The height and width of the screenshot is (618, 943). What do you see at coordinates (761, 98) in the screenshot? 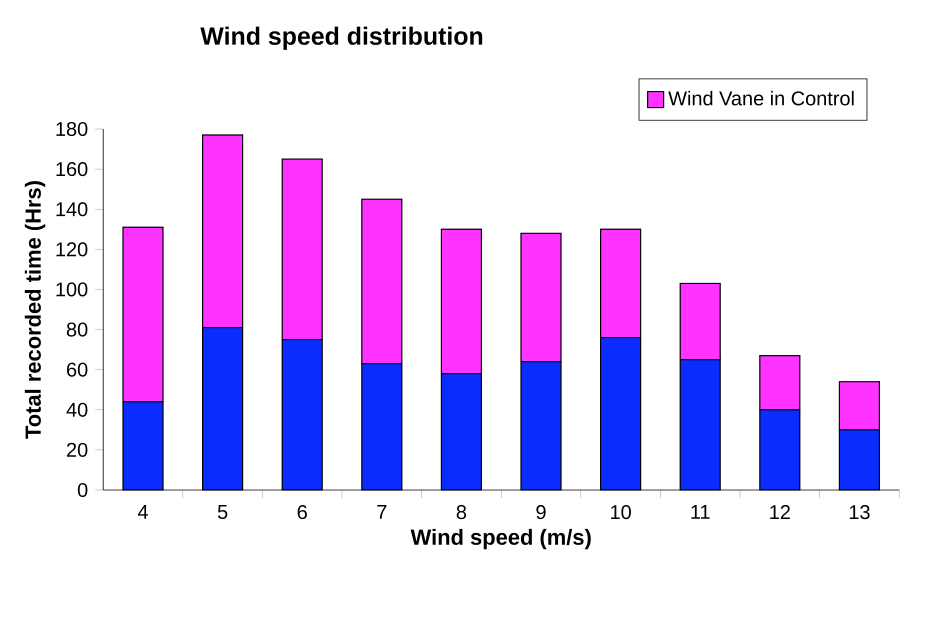
I see `legend-label: Wind Vane in Control` at bounding box center [761, 98].